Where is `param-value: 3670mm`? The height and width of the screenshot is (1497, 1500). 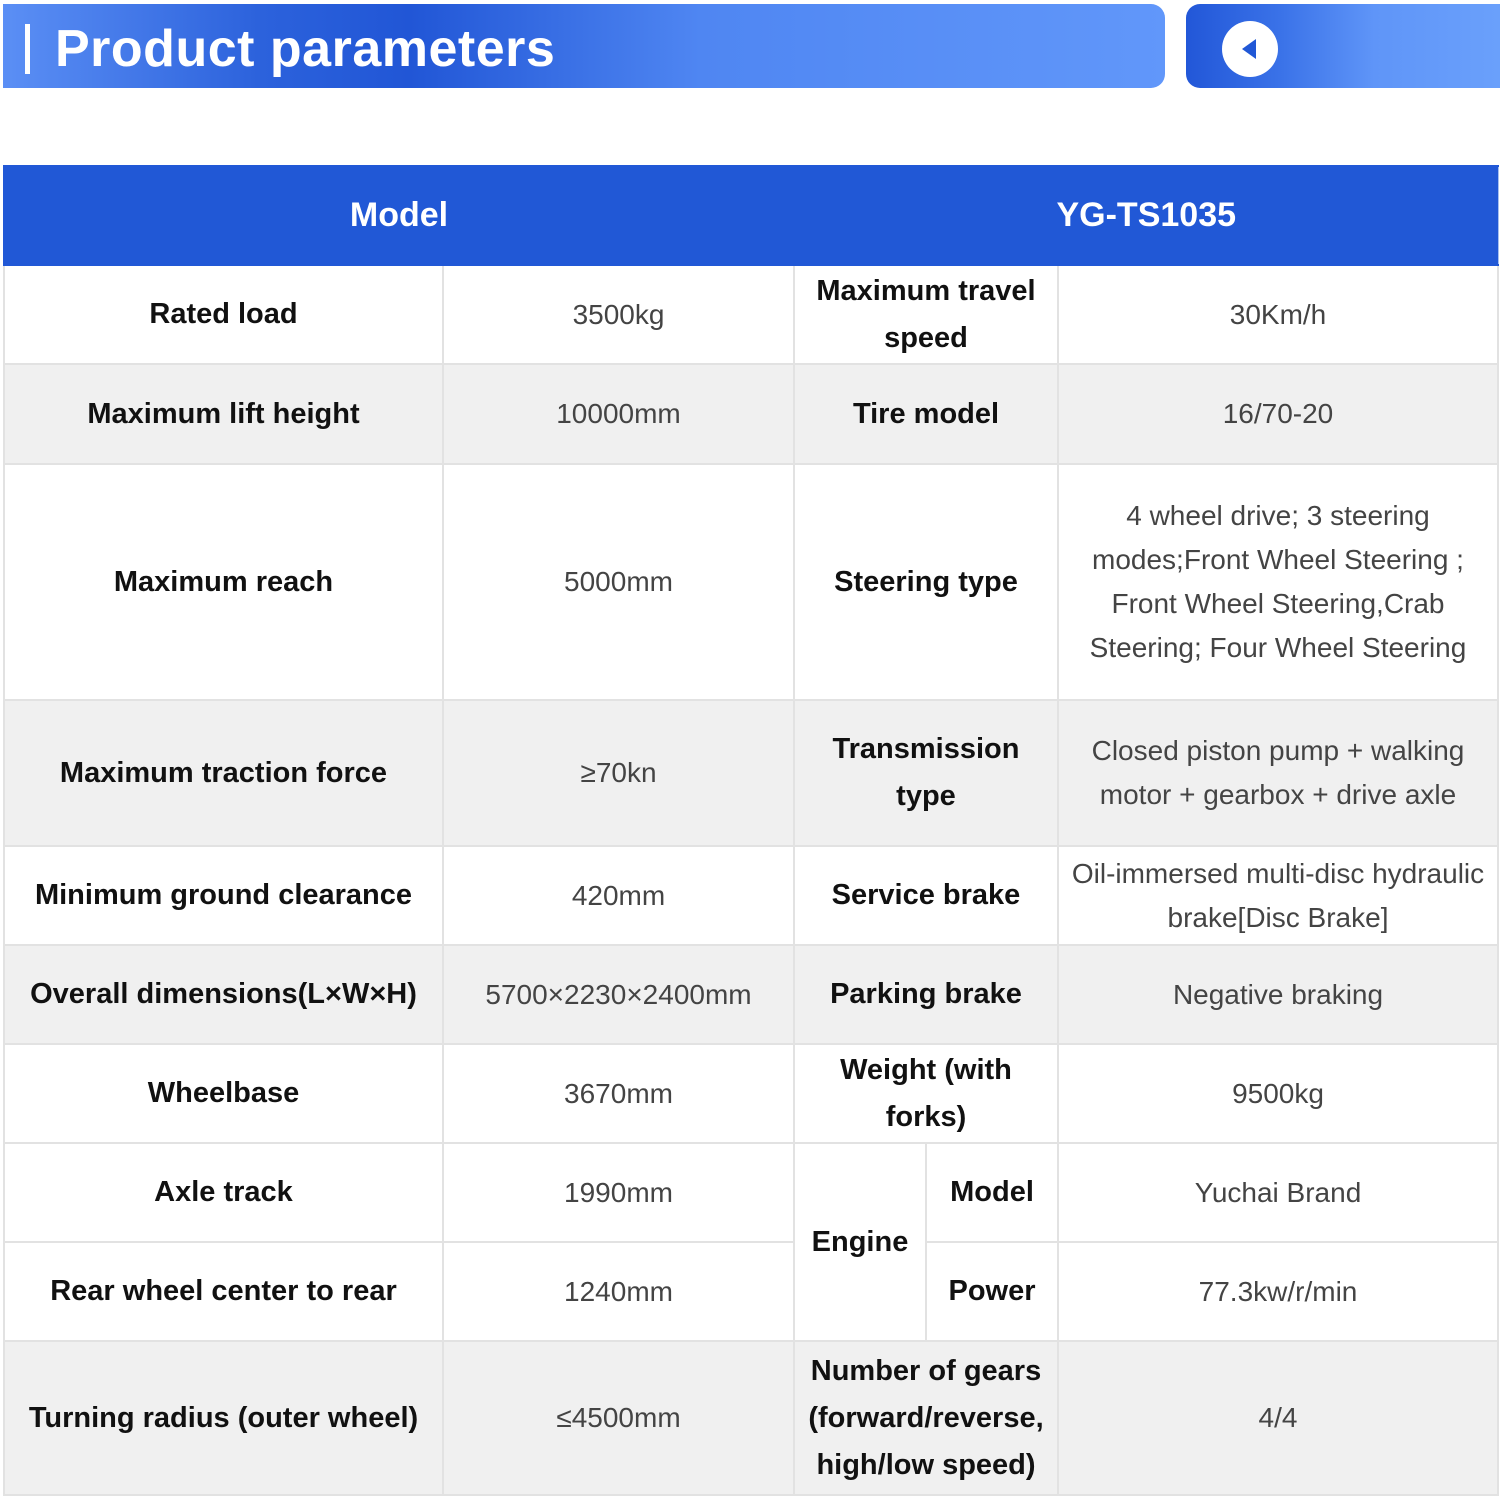
param-value: 3670mm is located at coordinates (618, 1093).